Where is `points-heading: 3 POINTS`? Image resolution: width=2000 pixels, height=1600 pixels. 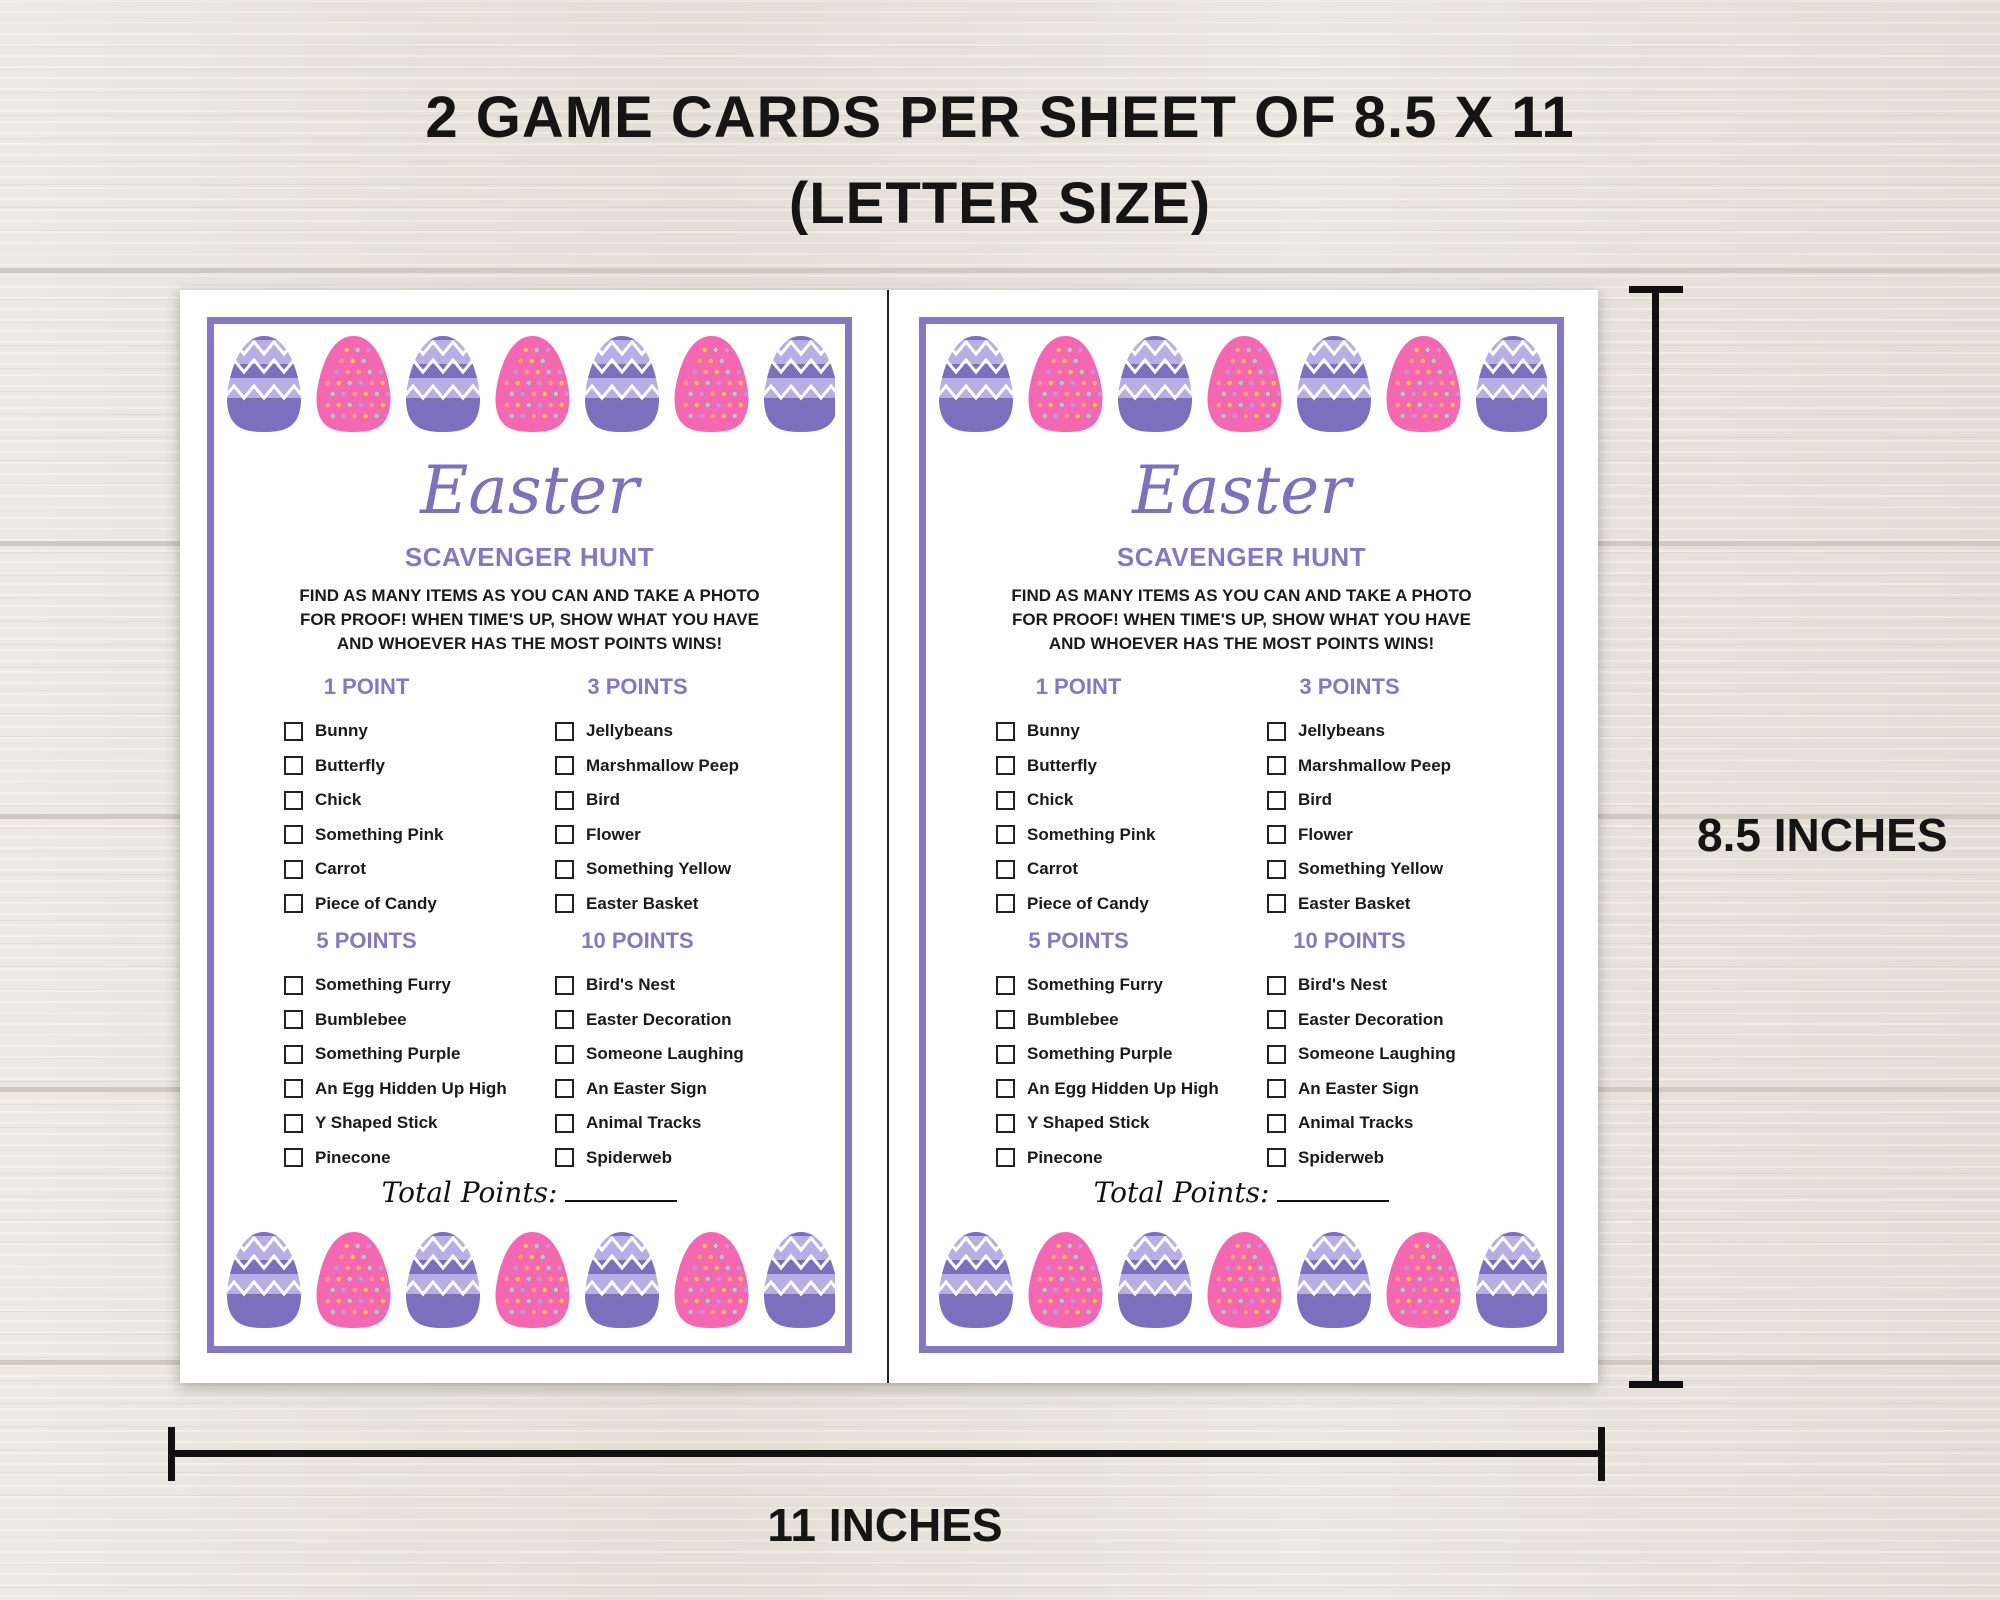
points-heading: 3 POINTS is located at coordinates (1349, 686).